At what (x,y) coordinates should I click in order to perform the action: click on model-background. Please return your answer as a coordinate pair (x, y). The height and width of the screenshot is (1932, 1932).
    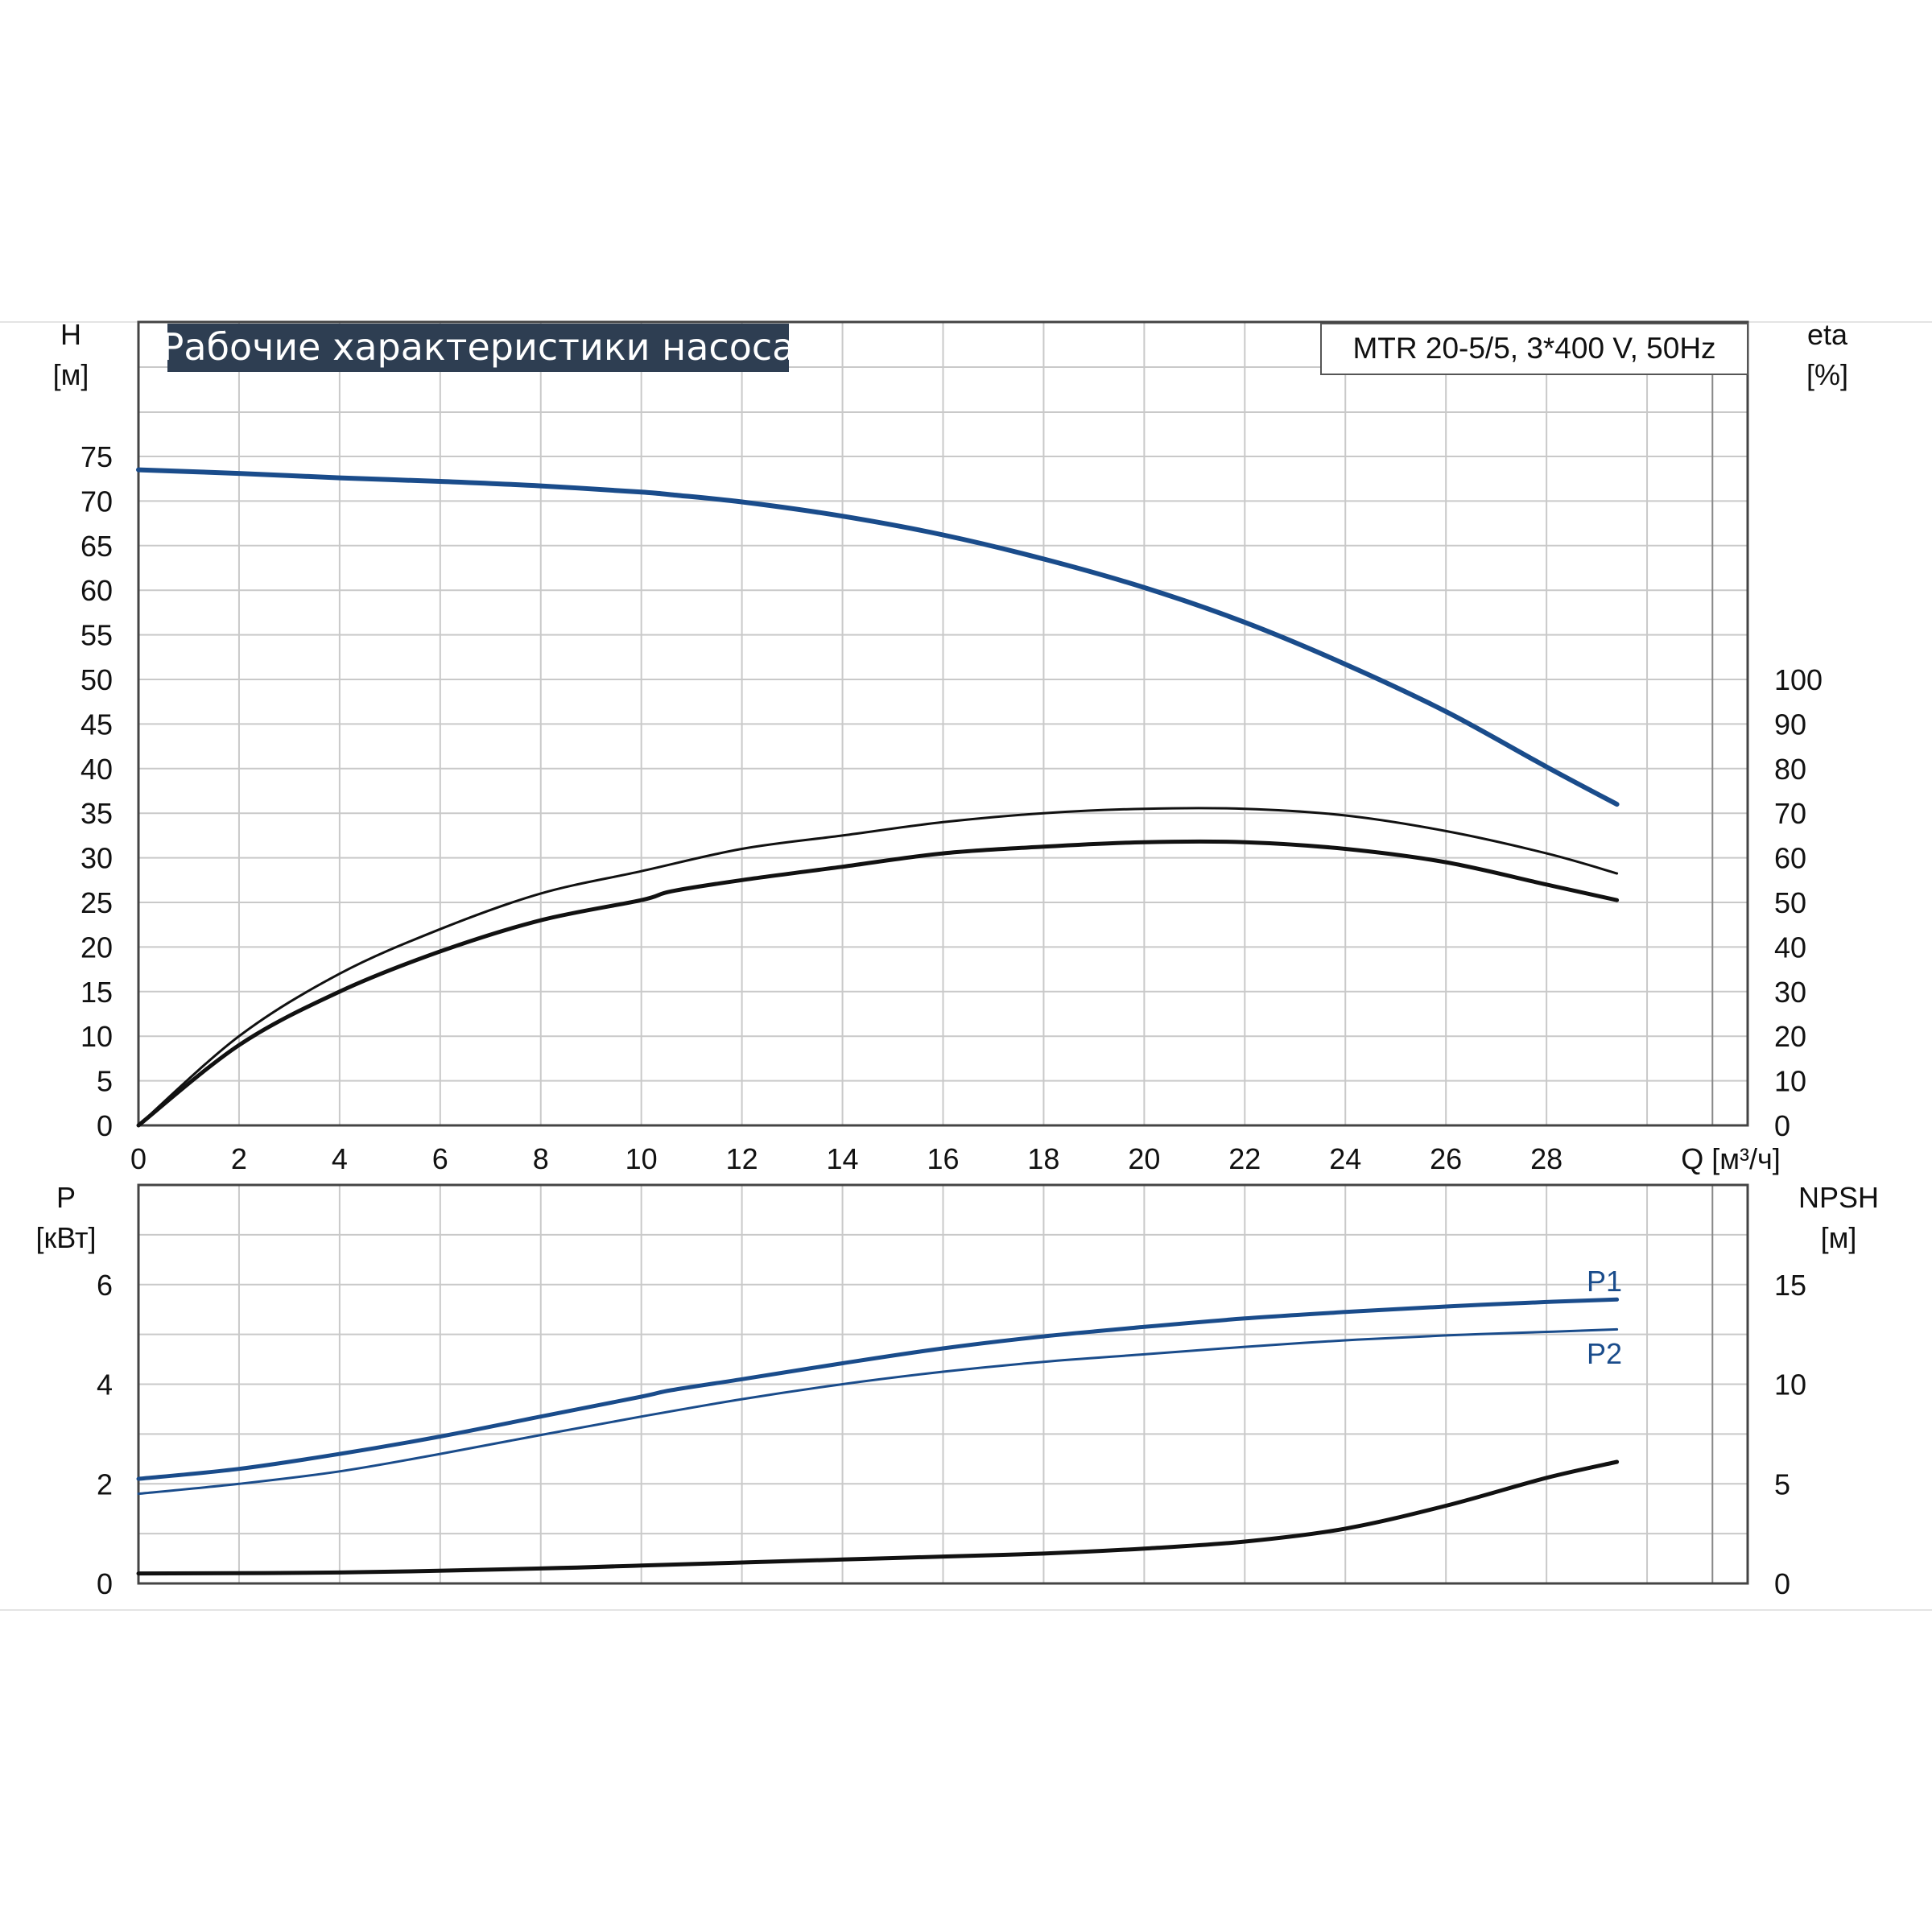
    Looking at the image, I should click on (1534, 349).